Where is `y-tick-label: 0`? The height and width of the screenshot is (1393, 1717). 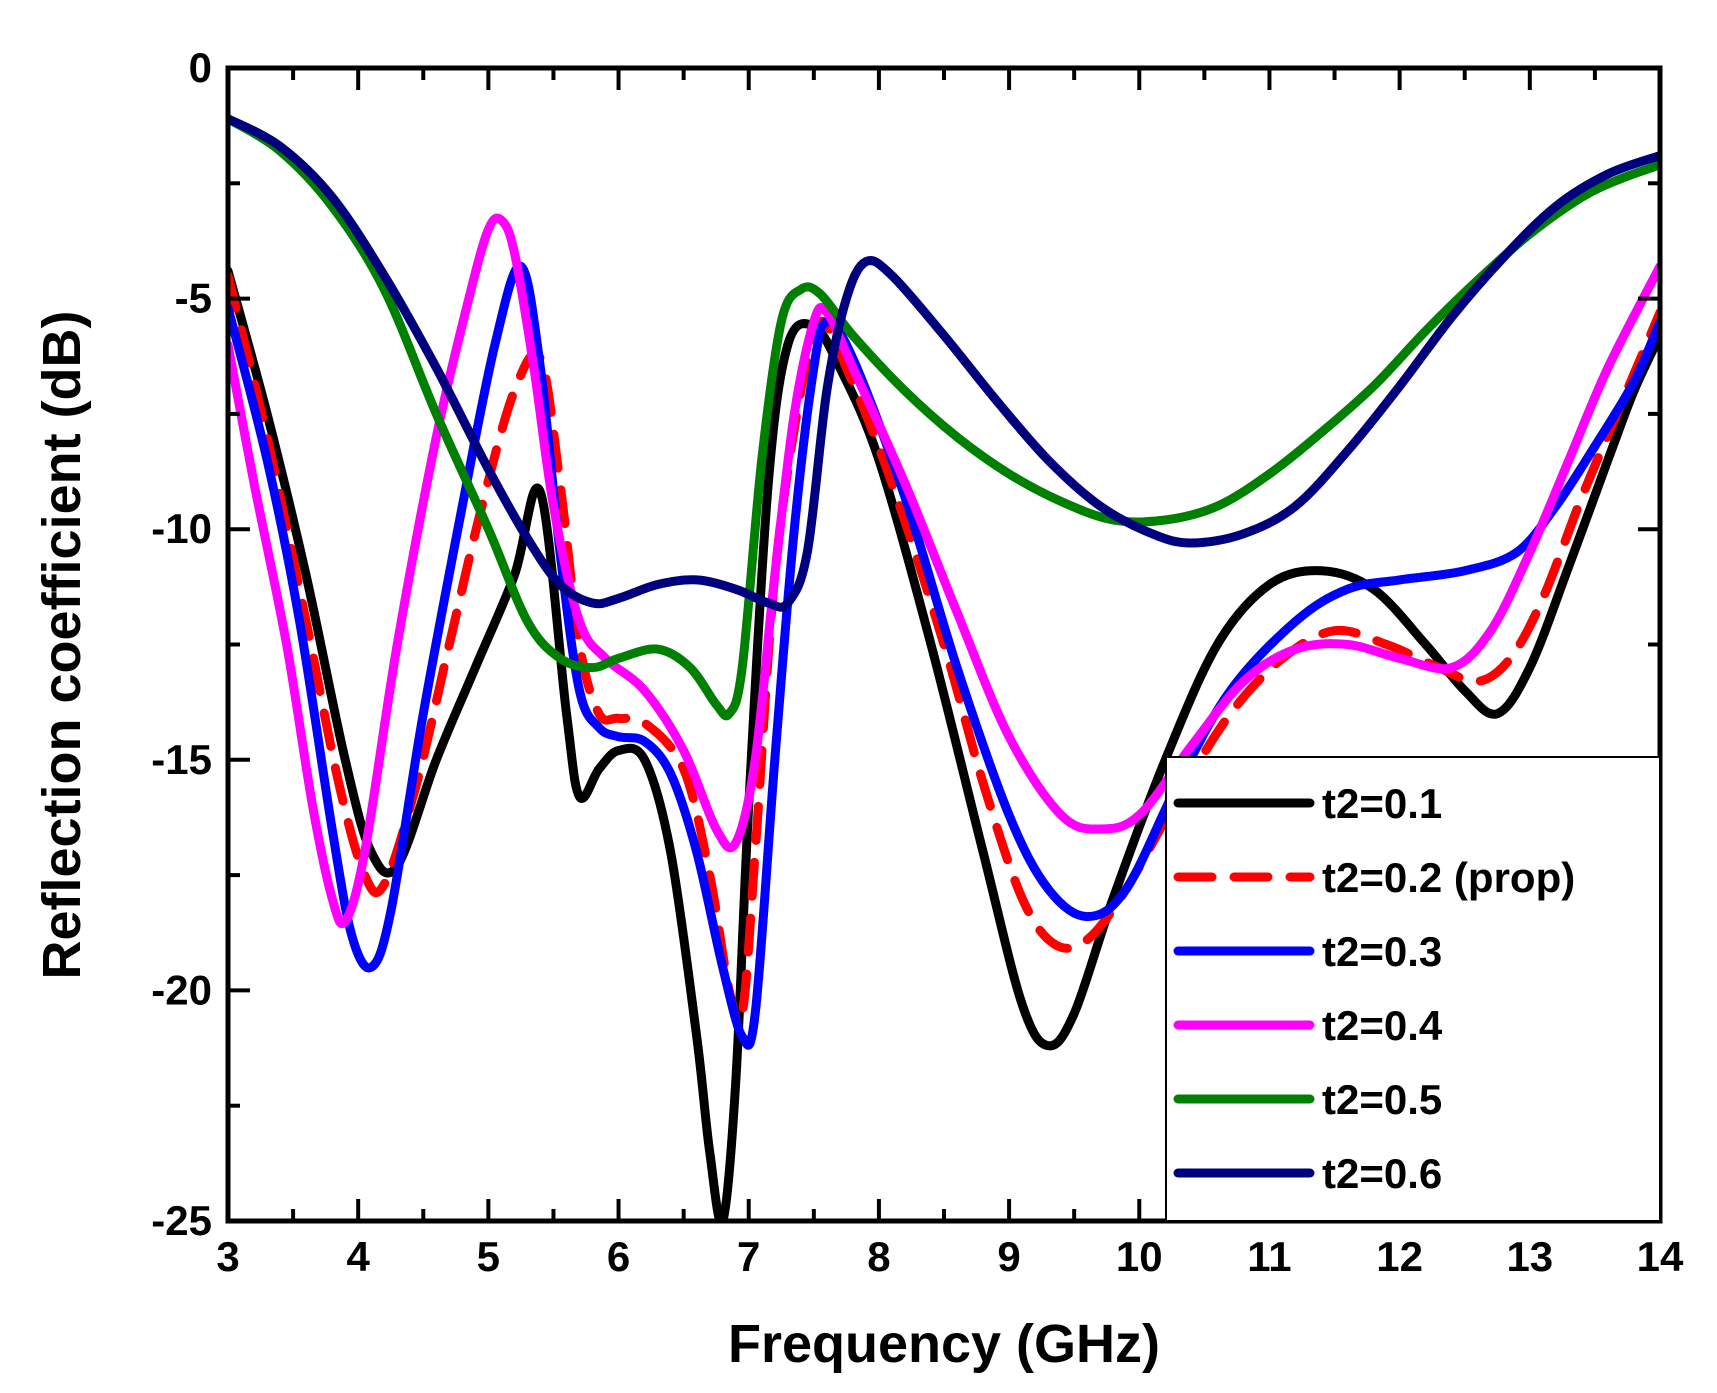 y-tick-label: 0 is located at coordinates (200, 67).